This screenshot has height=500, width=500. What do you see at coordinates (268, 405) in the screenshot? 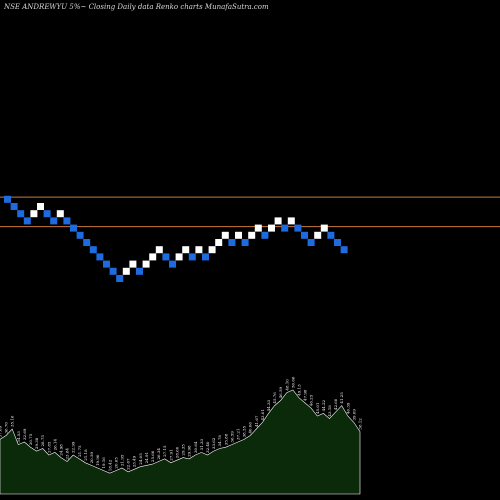
I see `volume-data-label: 44.33` at bounding box center [268, 405].